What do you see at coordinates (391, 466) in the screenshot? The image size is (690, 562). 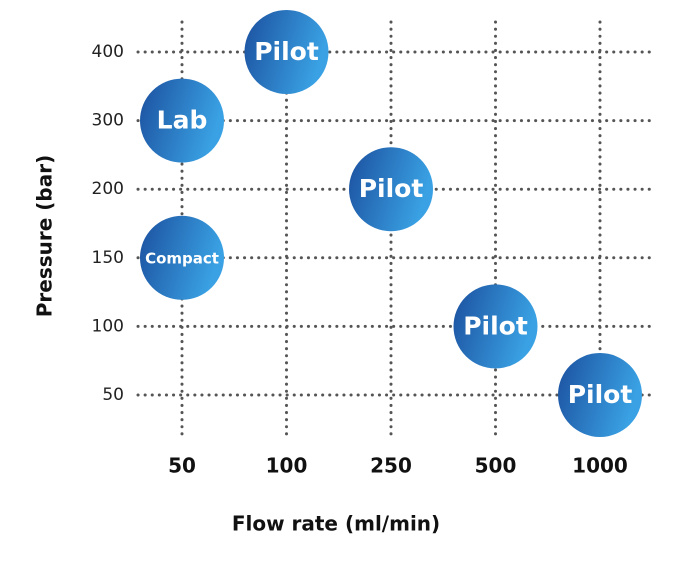 I see `x-tick-label: 250` at bounding box center [391, 466].